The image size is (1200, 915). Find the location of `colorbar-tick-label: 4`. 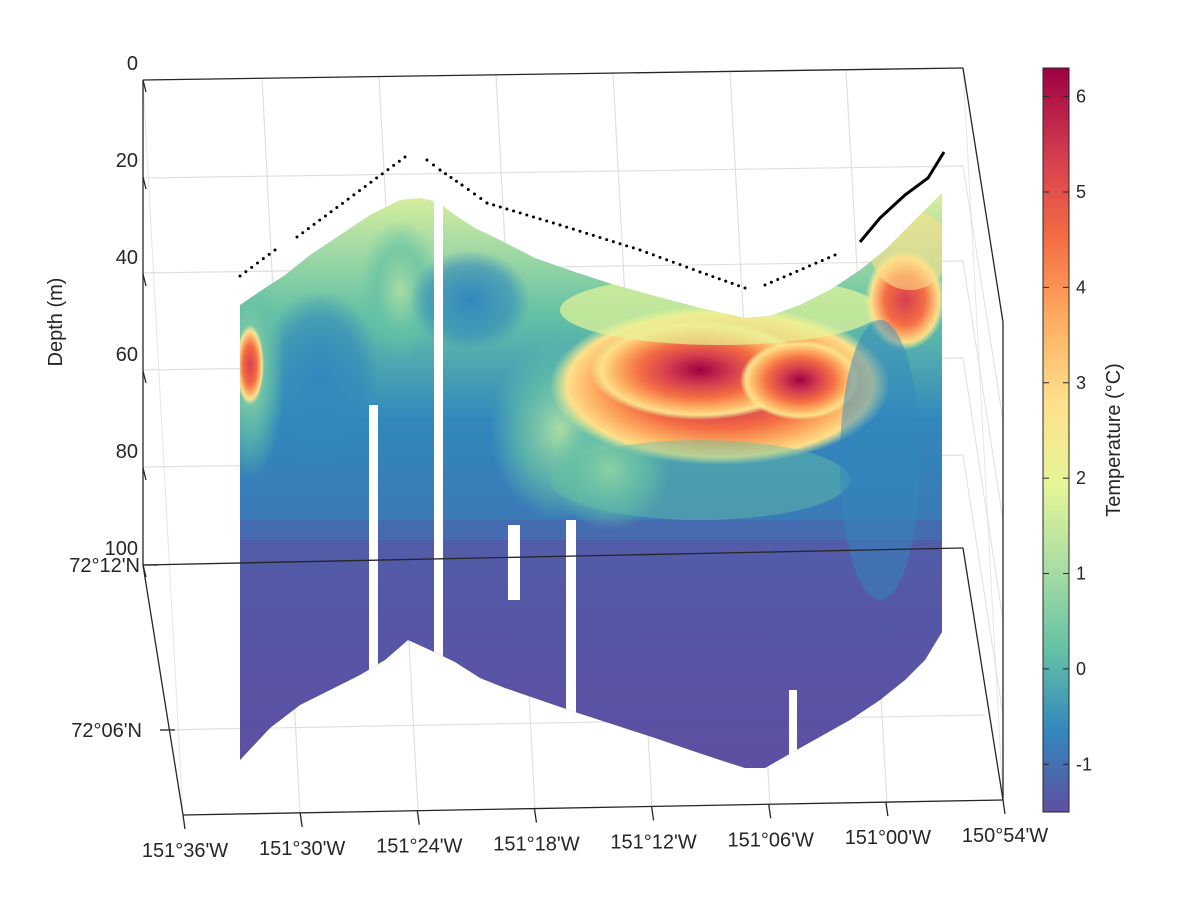

colorbar-tick-label: 4 is located at coordinates (1081, 287).